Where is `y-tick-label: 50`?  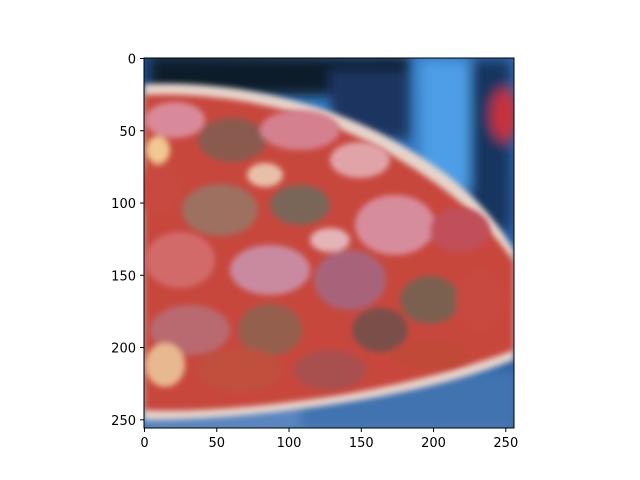
y-tick-label: 50 is located at coordinates (127, 132).